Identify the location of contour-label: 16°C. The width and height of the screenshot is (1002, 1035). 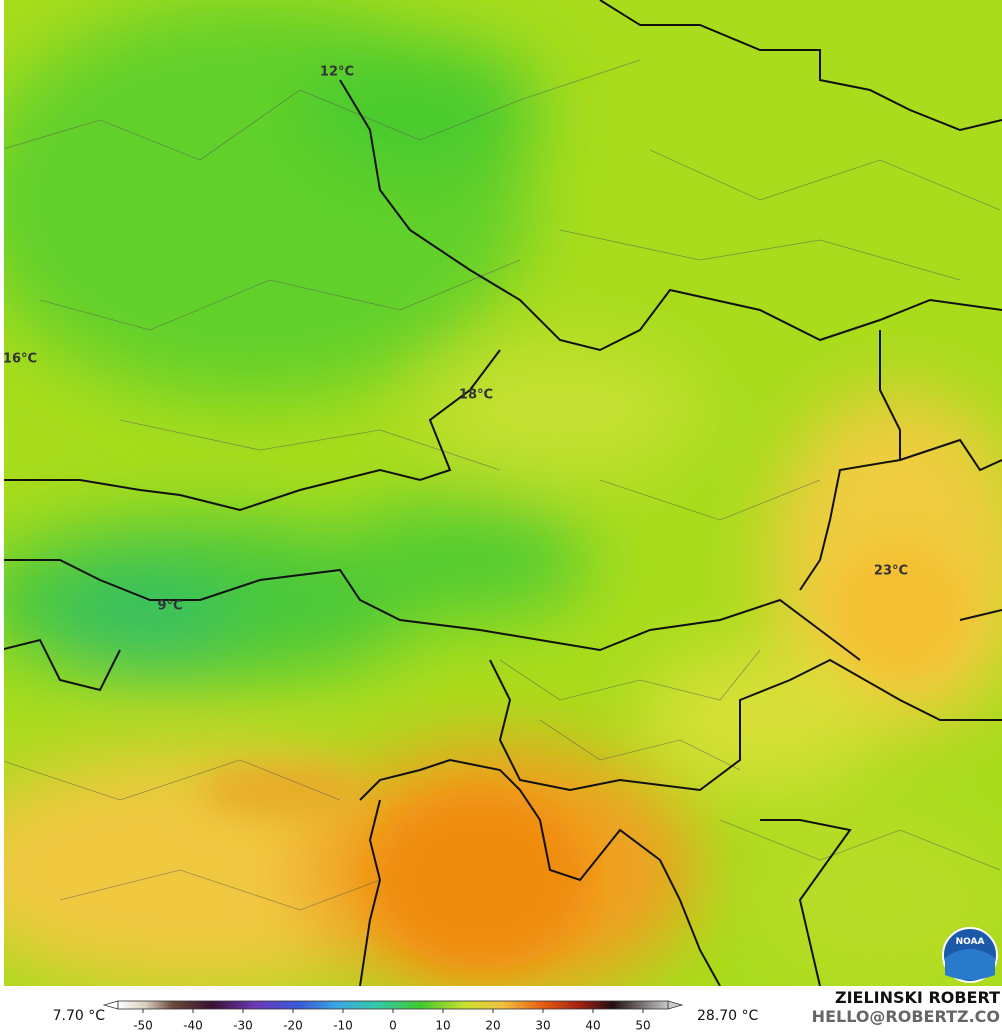
(20, 359).